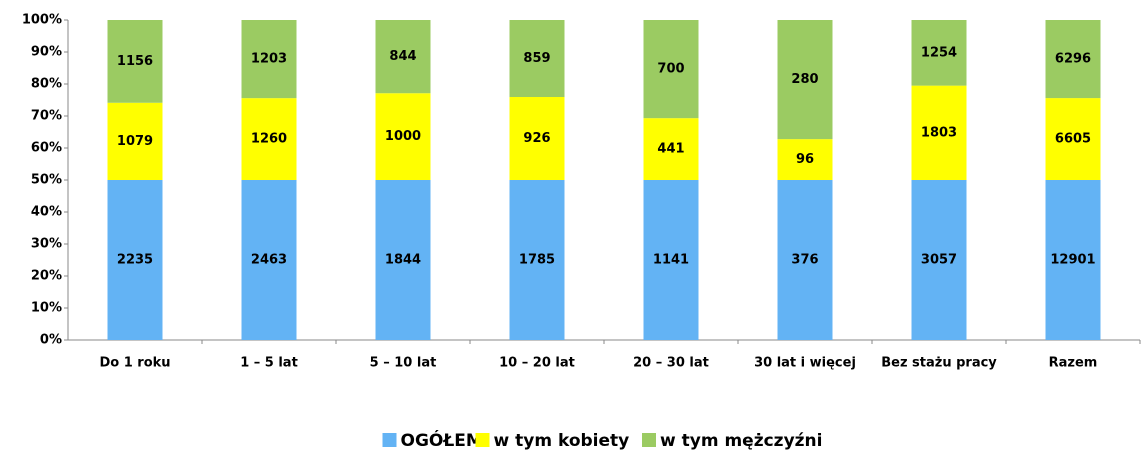 This screenshot has width=1143, height=452. I want to click on y-tick-label: 50%, so click(46, 180).